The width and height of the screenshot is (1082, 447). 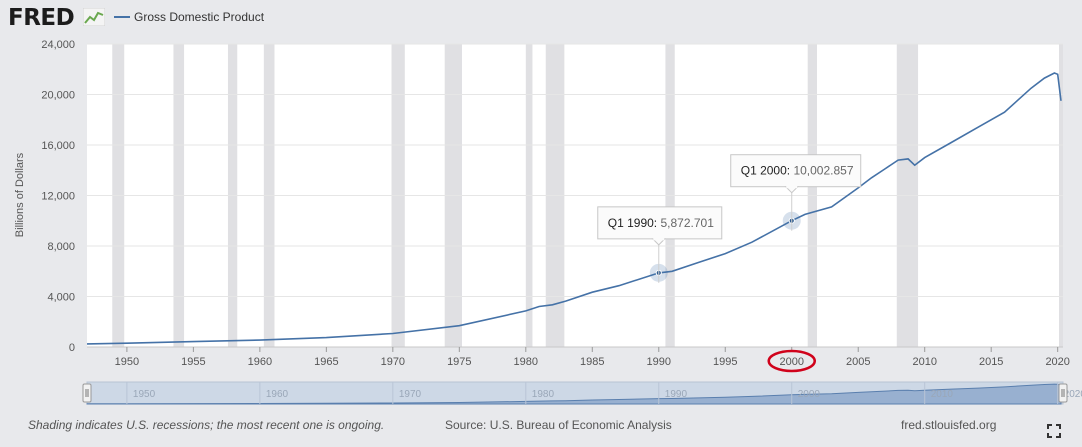 I want to click on highlighted-tick-circle, so click(x=791, y=361).